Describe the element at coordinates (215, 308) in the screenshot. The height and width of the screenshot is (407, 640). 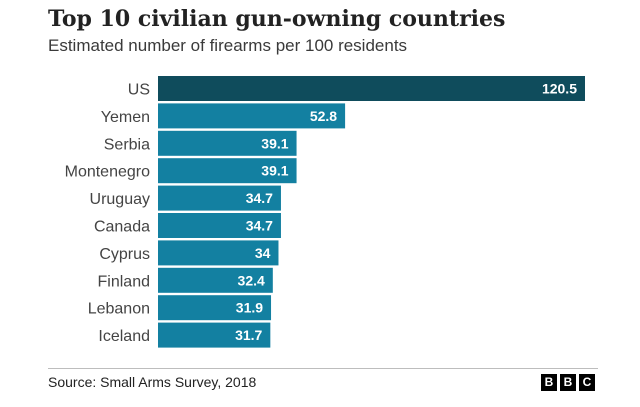
I see `bar-lebanon` at that location.